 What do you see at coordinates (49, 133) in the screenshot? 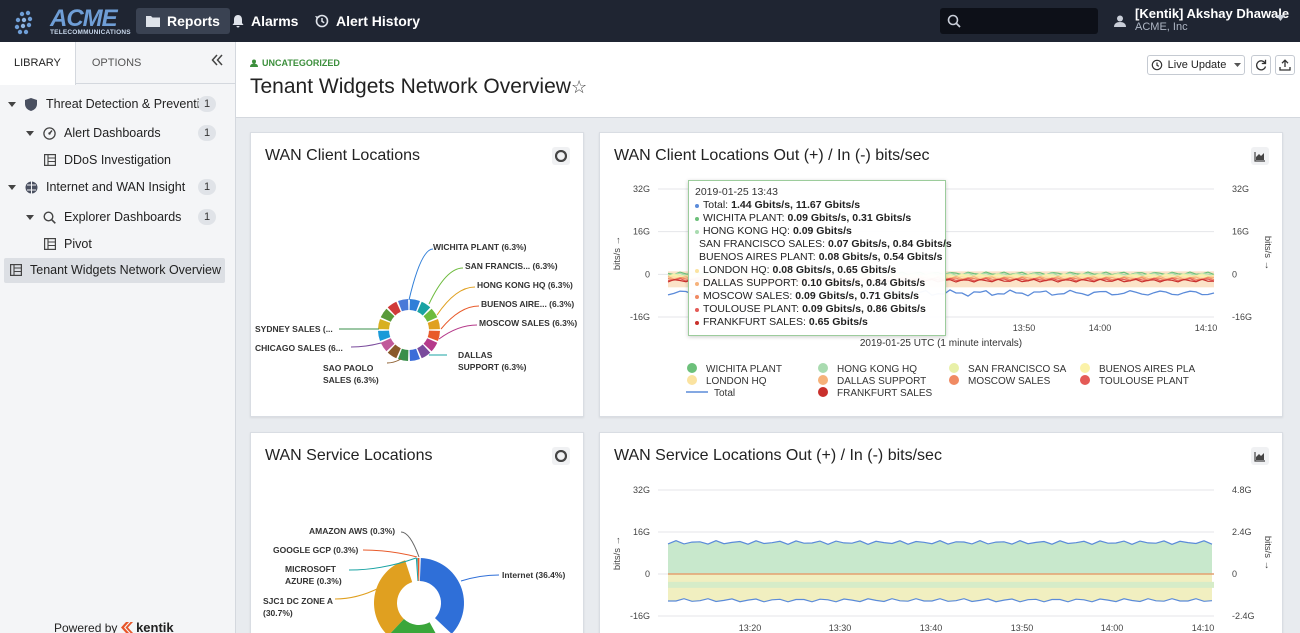
I see `gauge-icon` at bounding box center [49, 133].